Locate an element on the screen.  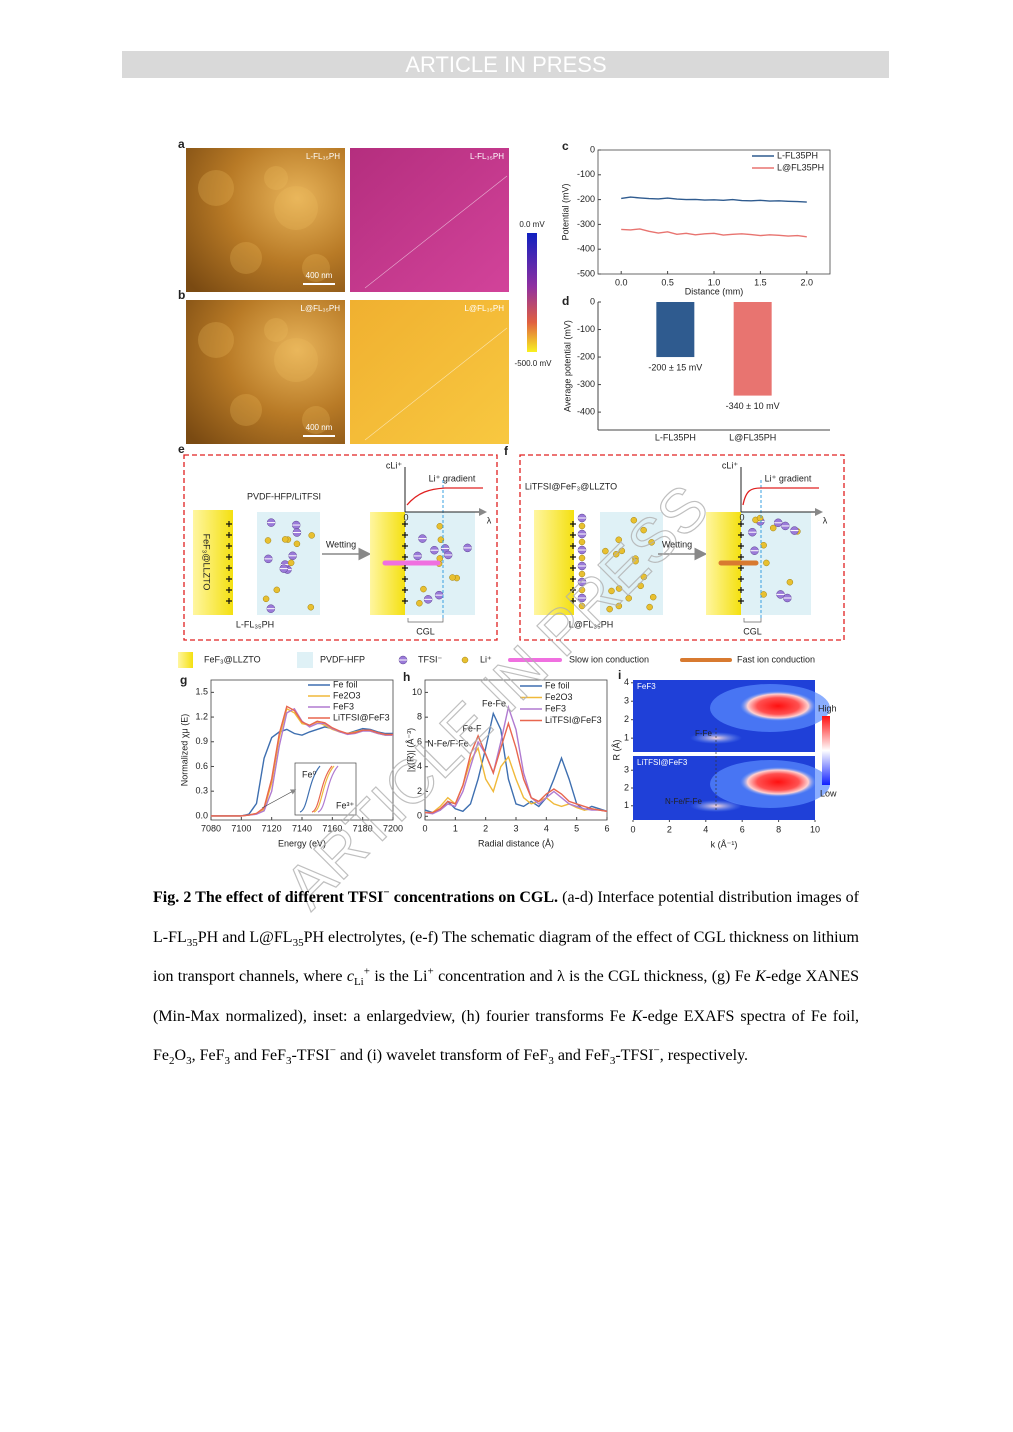
y-tick-label: 4 is located at coordinates (626, 682).